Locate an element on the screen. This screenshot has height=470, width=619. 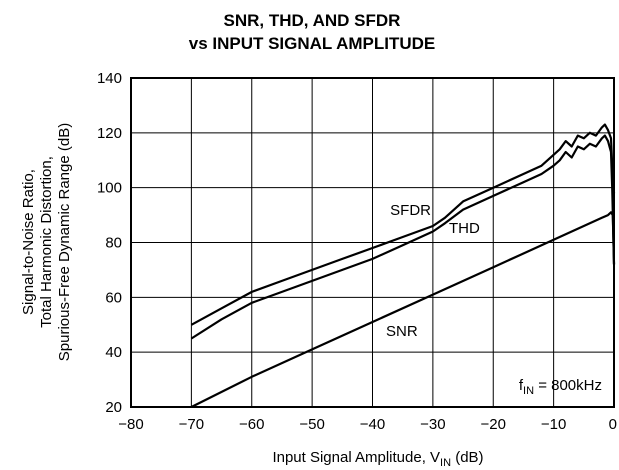
y-axis-label-line-1: Signal-to-Noise Ratio, is located at coordinates (28, 242).